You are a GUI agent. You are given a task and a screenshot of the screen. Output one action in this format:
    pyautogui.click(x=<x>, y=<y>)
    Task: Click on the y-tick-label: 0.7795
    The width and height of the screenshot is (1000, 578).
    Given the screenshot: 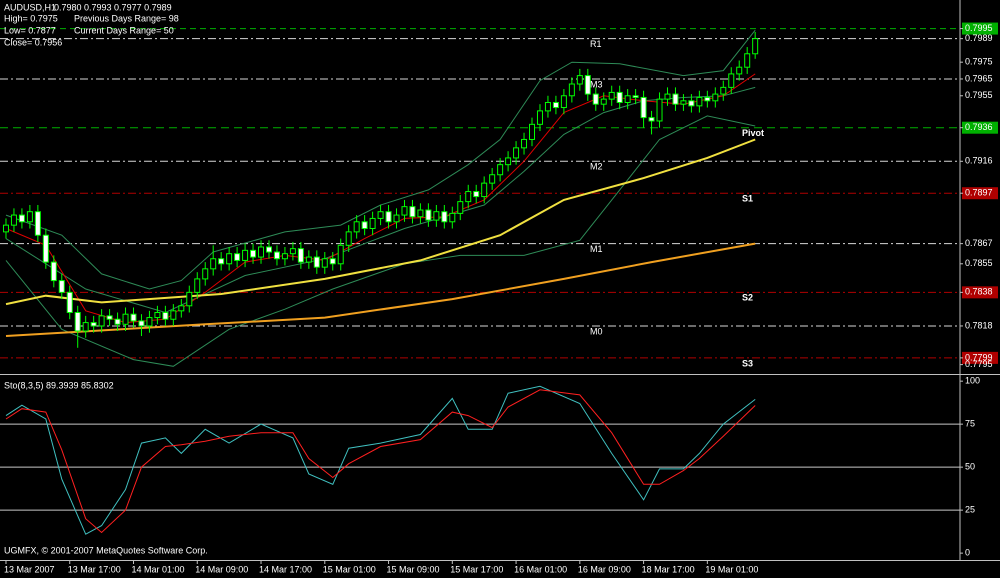 What is the action you would take?
    pyautogui.click(x=979, y=364)
    